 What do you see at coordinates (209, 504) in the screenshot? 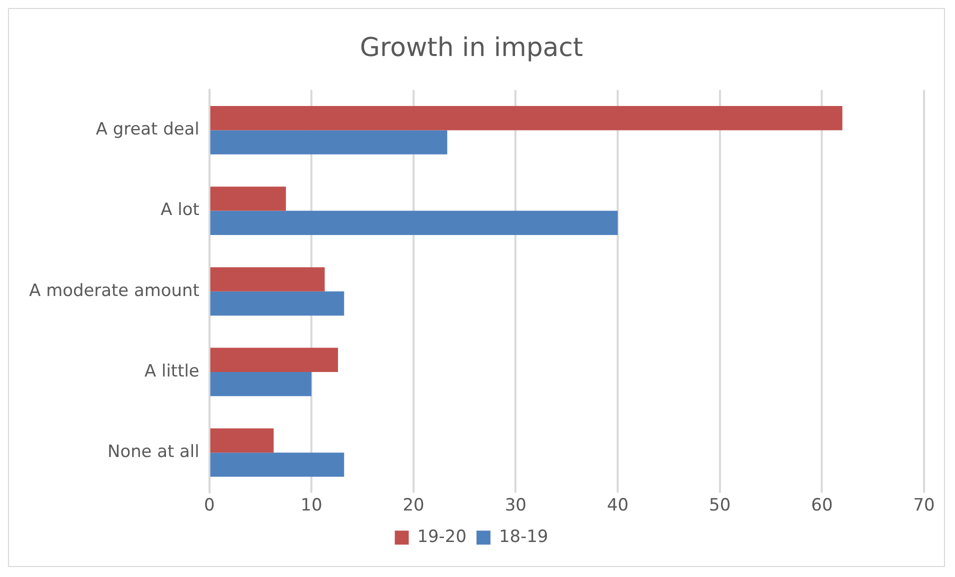
I see `x-tick-label: 0` at bounding box center [209, 504].